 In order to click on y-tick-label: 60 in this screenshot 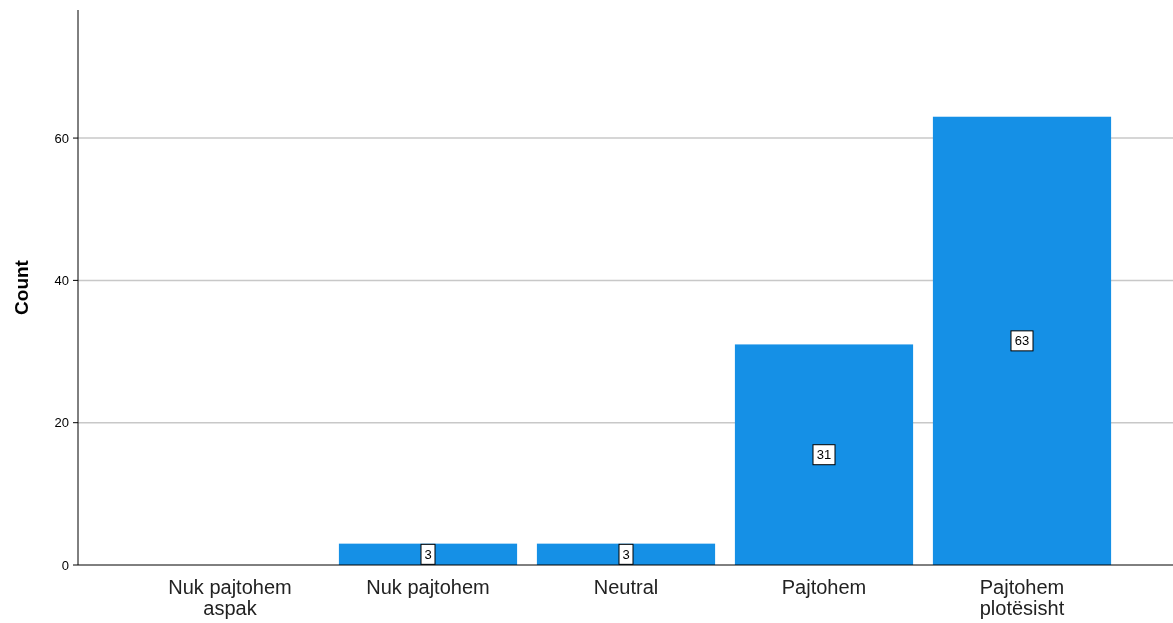, I will do `click(61, 138)`.